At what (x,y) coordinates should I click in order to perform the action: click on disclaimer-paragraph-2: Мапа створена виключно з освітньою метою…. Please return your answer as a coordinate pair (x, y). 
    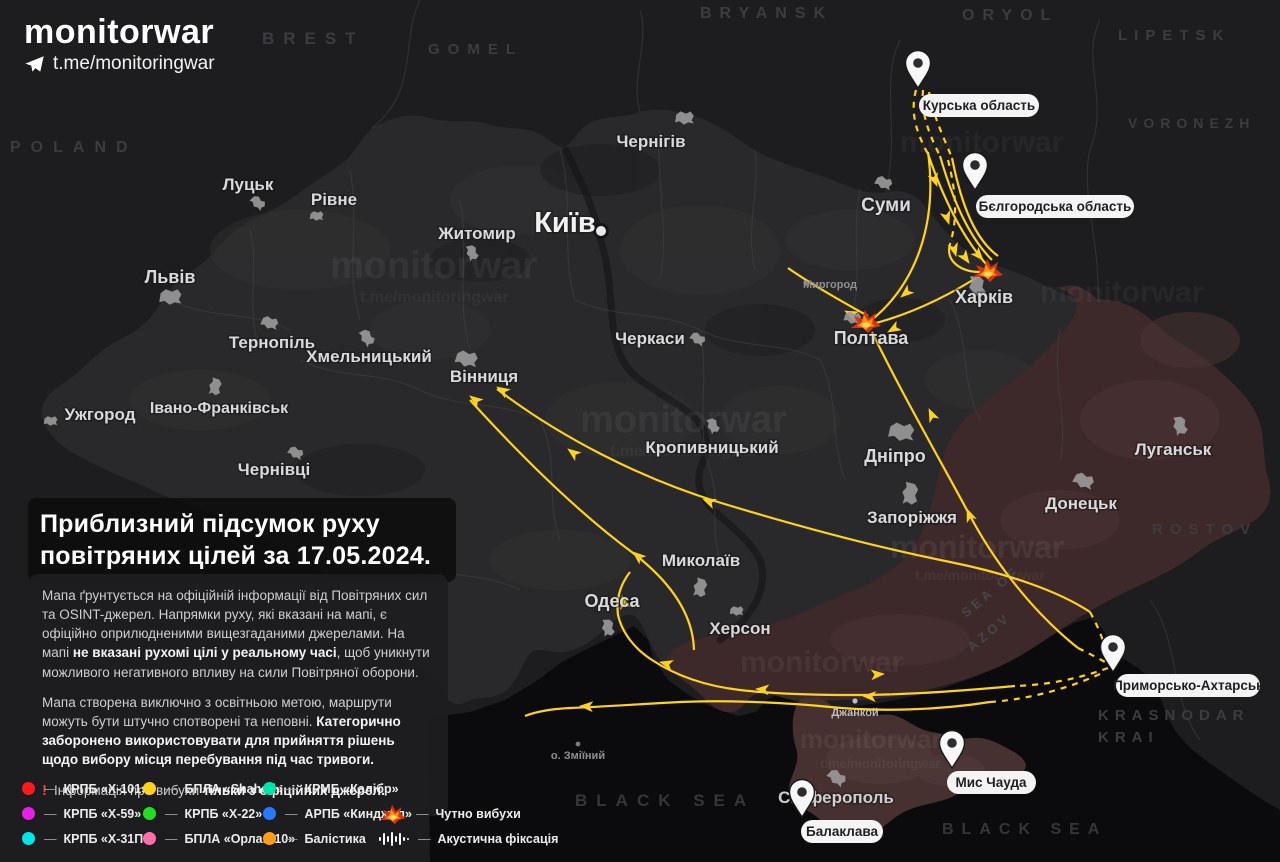
    Looking at the image, I should click on (221, 731).